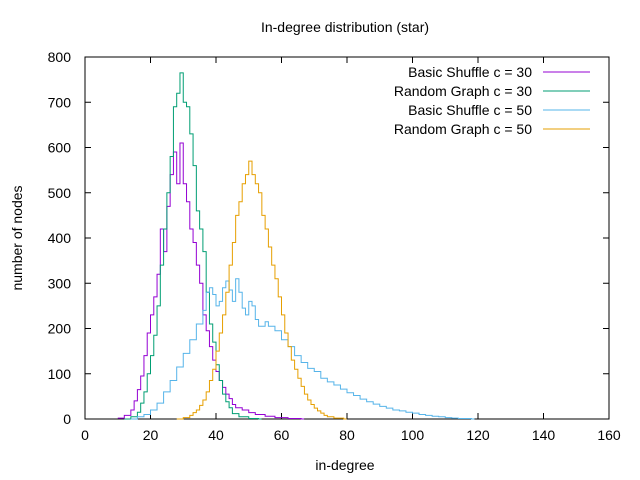  I want to click on legend-label: Basic Shuffle c = 30, so click(470, 72).